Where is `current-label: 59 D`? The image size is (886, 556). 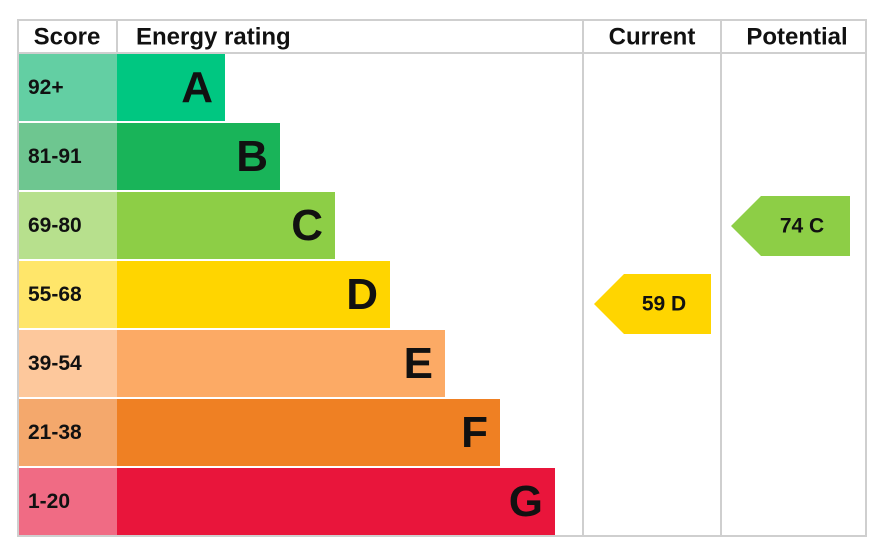
current-label: 59 D is located at coordinates (664, 304).